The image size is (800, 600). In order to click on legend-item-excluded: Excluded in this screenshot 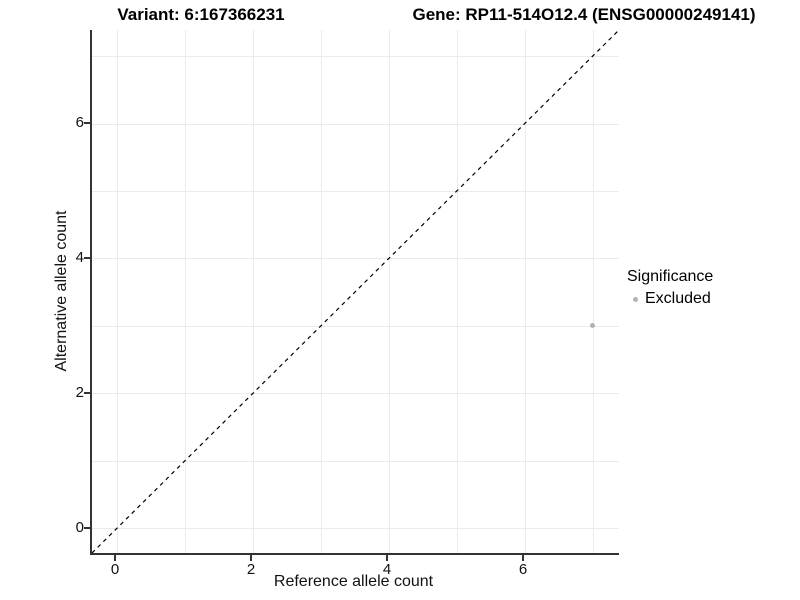, I will do `click(670, 299)`.